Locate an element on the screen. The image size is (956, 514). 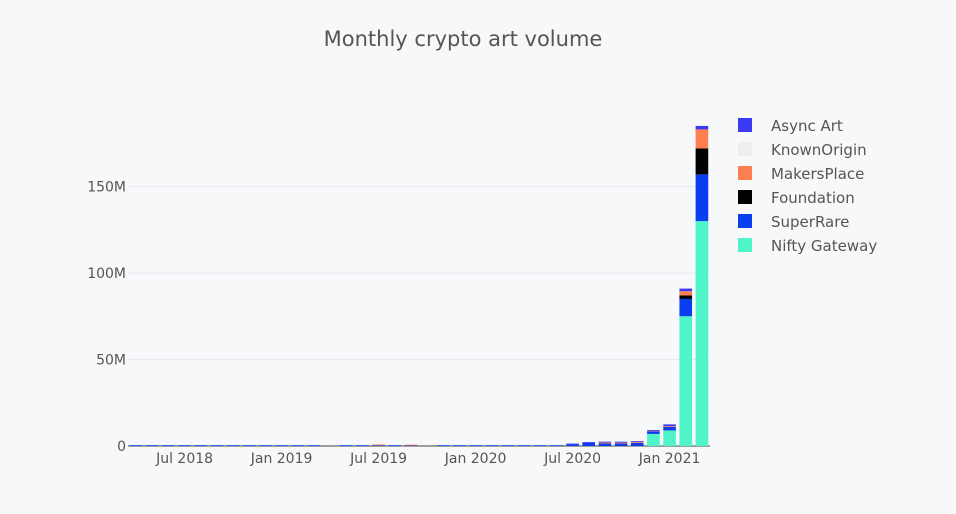
y-tick-label: 150M is located at coordinates (106, 188).